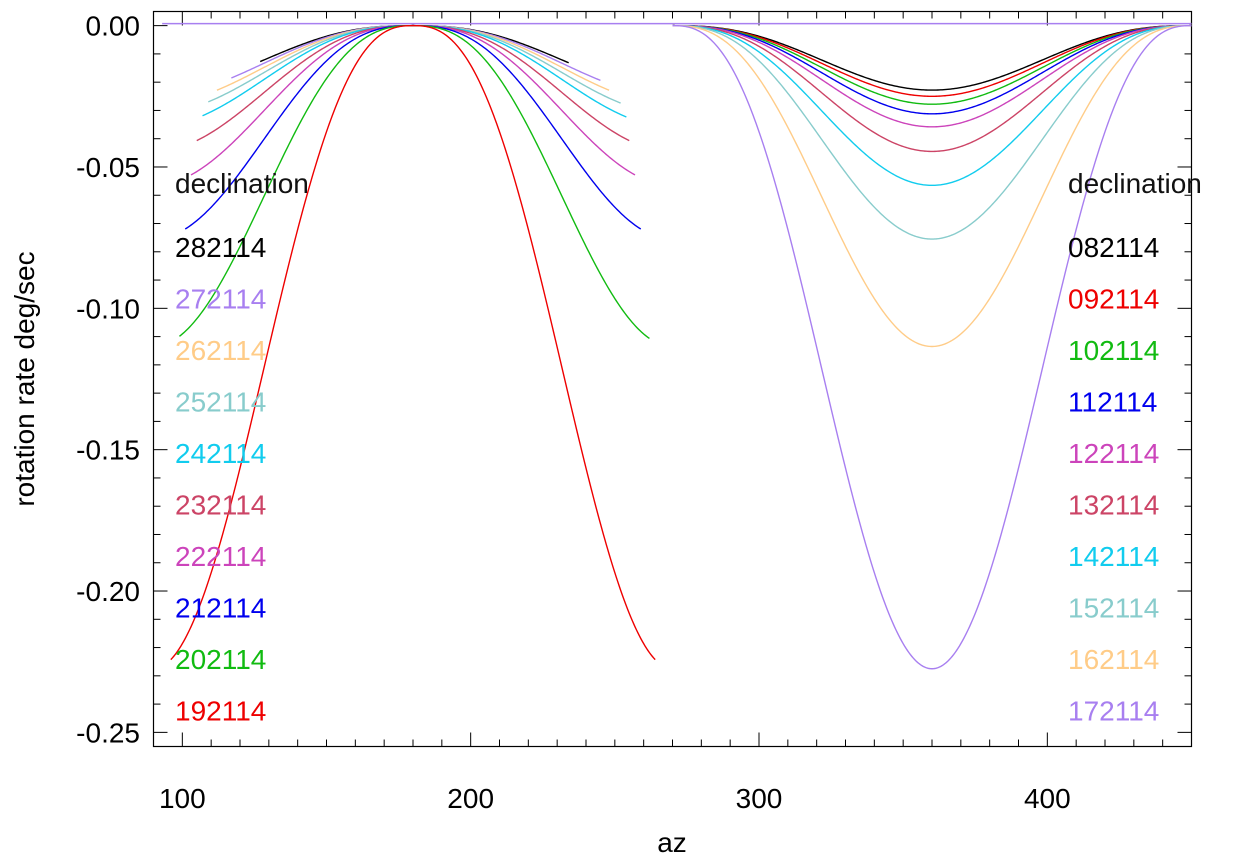 This screenshot has height=863, width=1255. I want to click on legend-entry-232114: 232114, so click(220, 505).